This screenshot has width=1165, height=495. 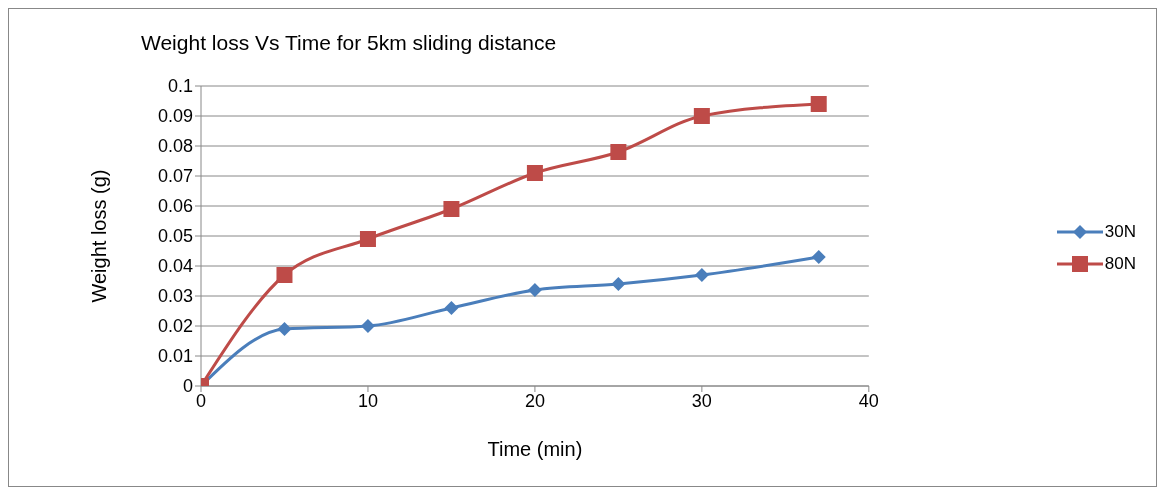 What do you see at coordinates (201, 400) in the screenshot?
I see `x-tick-label: 0` at bounding box center [201, 400].